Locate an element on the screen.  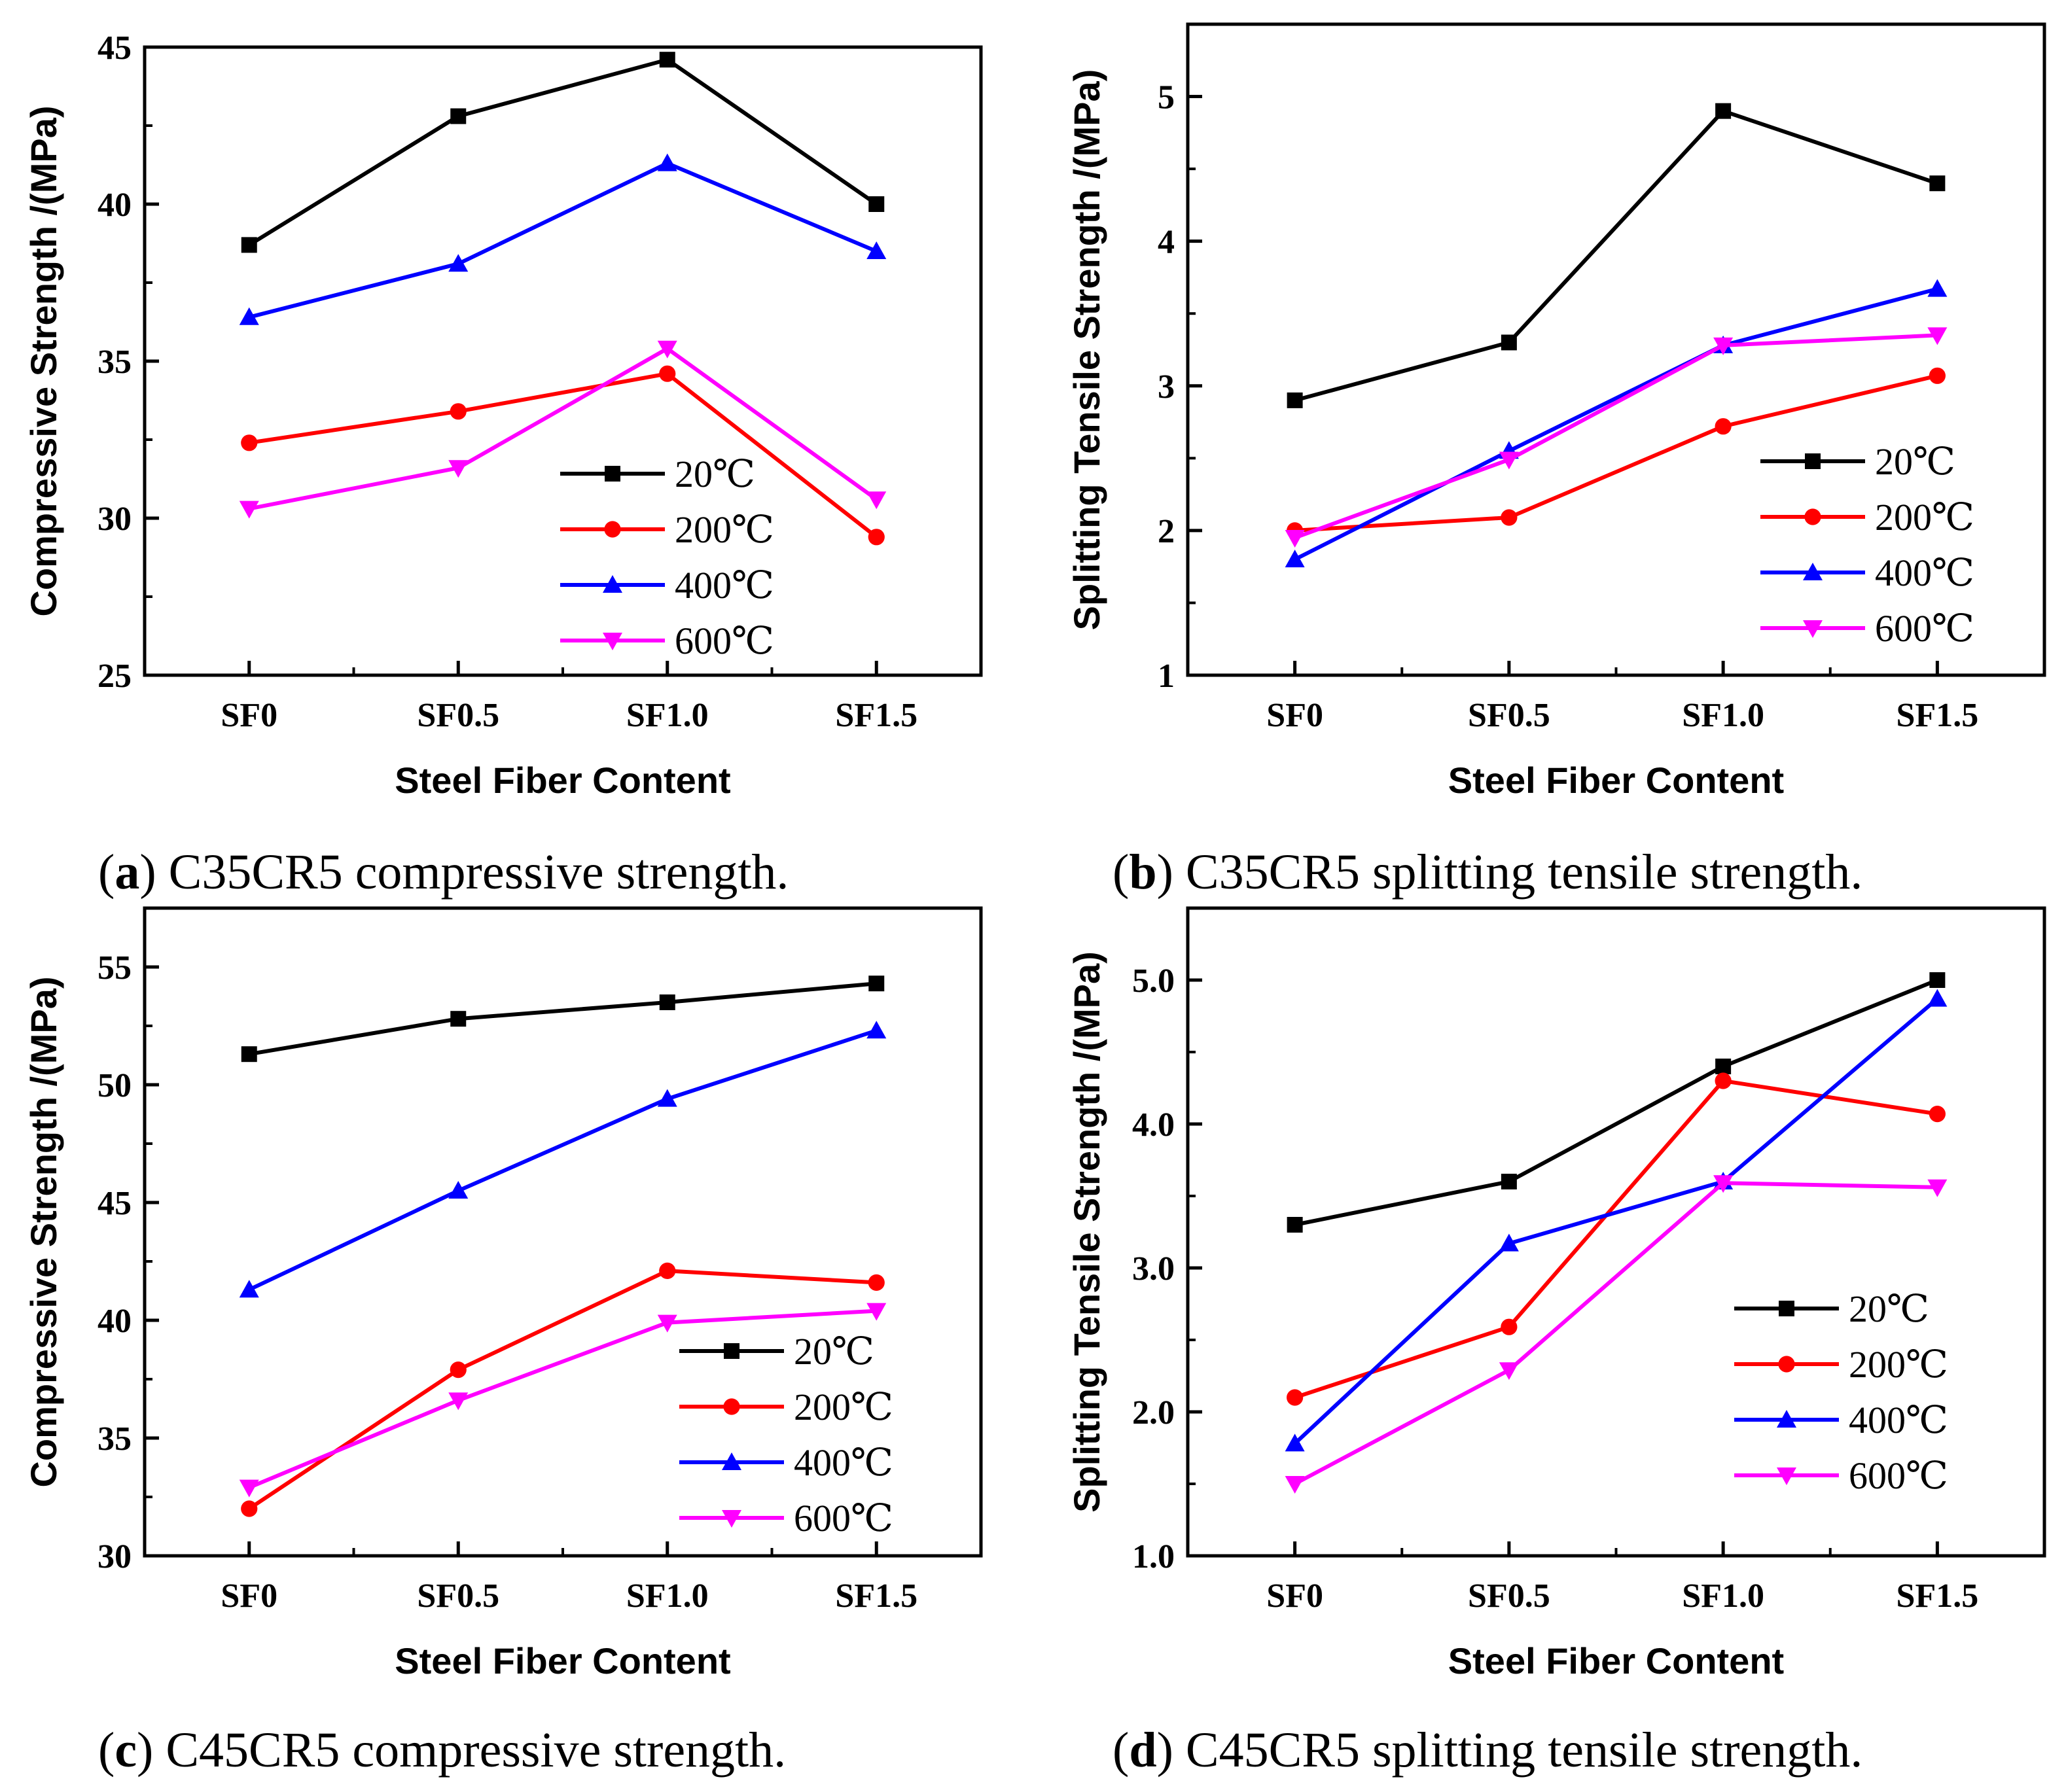
caption-letter: c is located at coordinates (126, 1750).